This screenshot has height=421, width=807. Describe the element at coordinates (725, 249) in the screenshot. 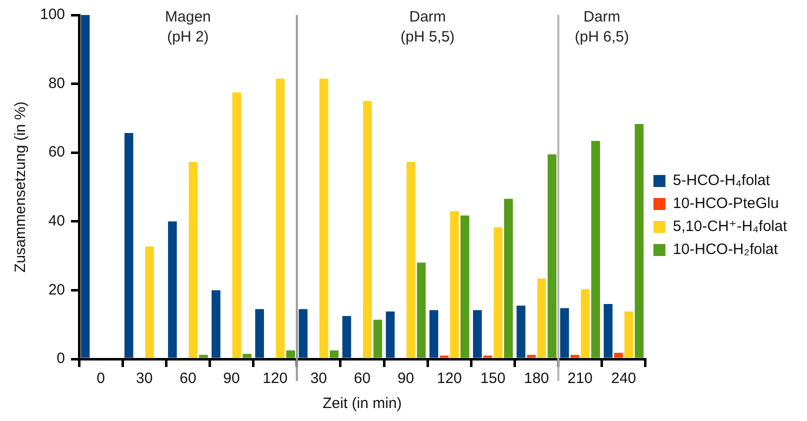

I see `legend-label: 10-HCO-H₂folat` at that location.